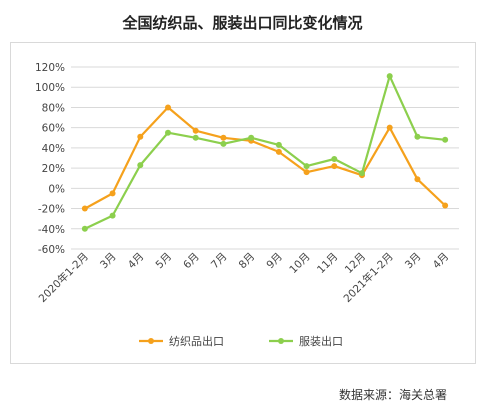 Image resolution: width=485 pixels, height=416 pixels. Describe the element at coordinates (51, 250) in the screenshot. I see `y-tick-label: -60%` at that location.